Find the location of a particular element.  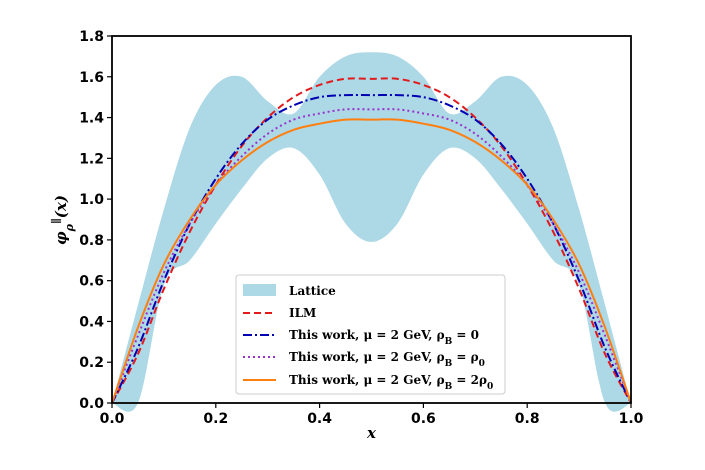

y-tick-label: 0.0 is located at coordinates (91, 404).